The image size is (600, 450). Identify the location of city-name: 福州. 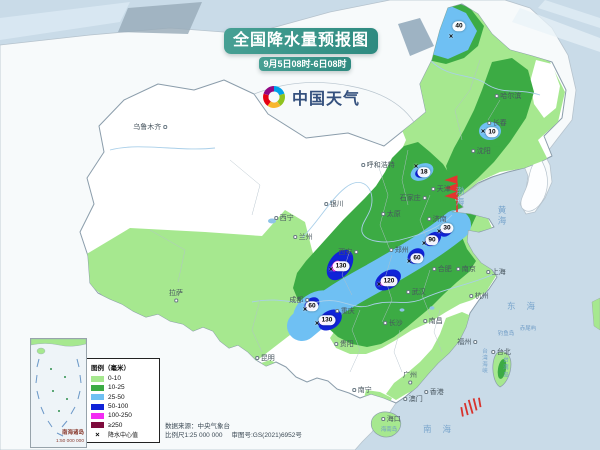
(464, 342).